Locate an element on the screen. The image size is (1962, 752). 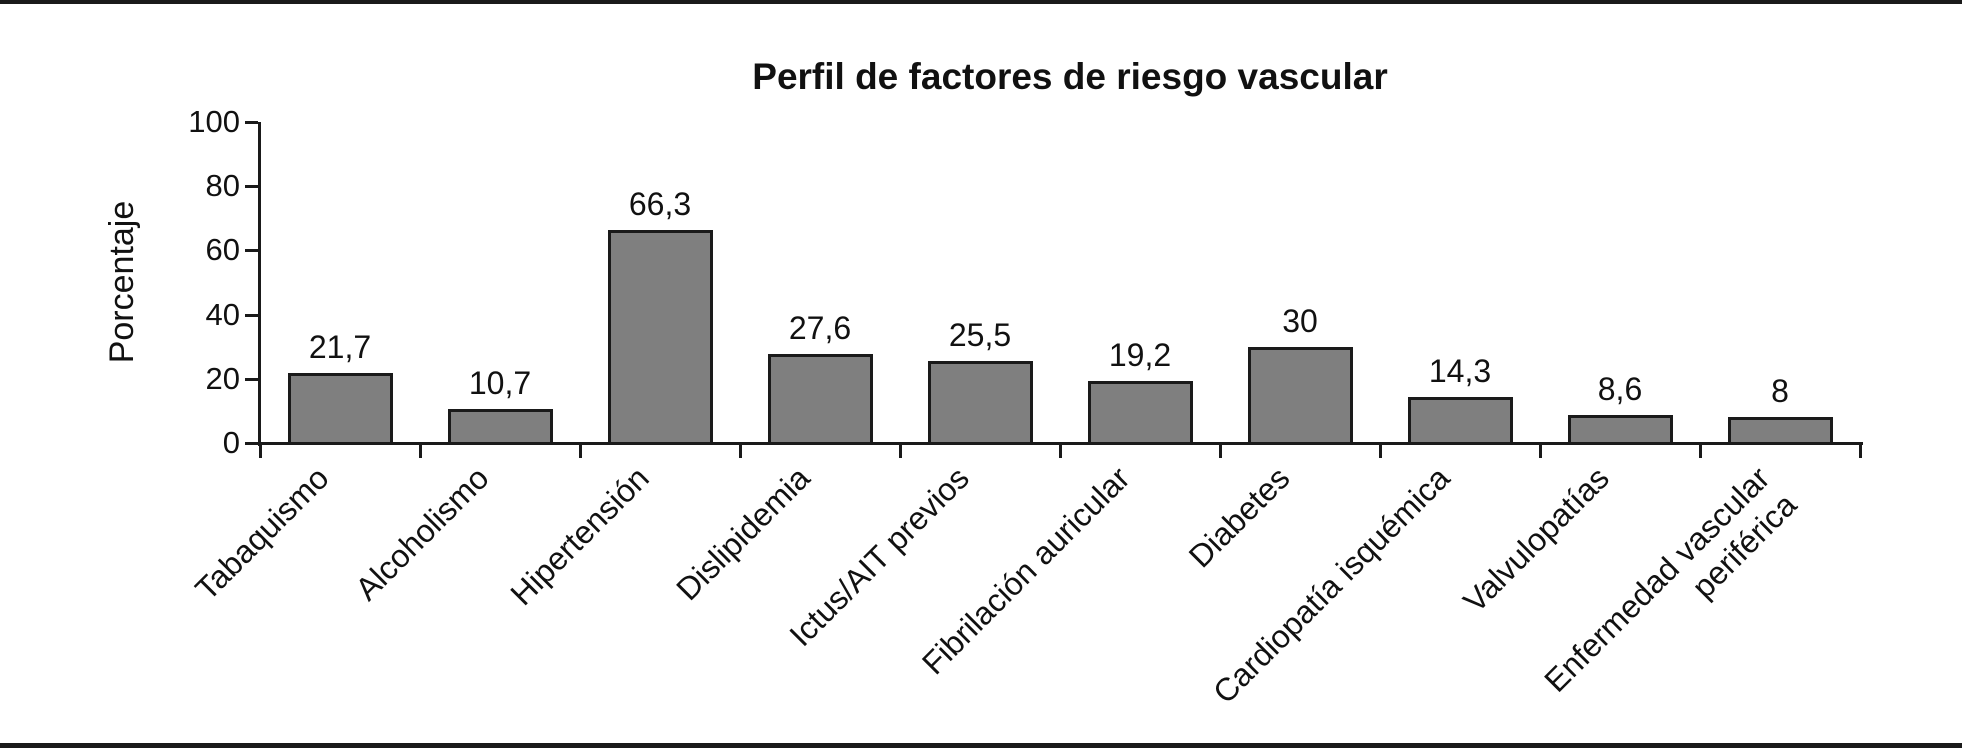
x-category-label: Dislipidemia is located at coordinates (742, 533).